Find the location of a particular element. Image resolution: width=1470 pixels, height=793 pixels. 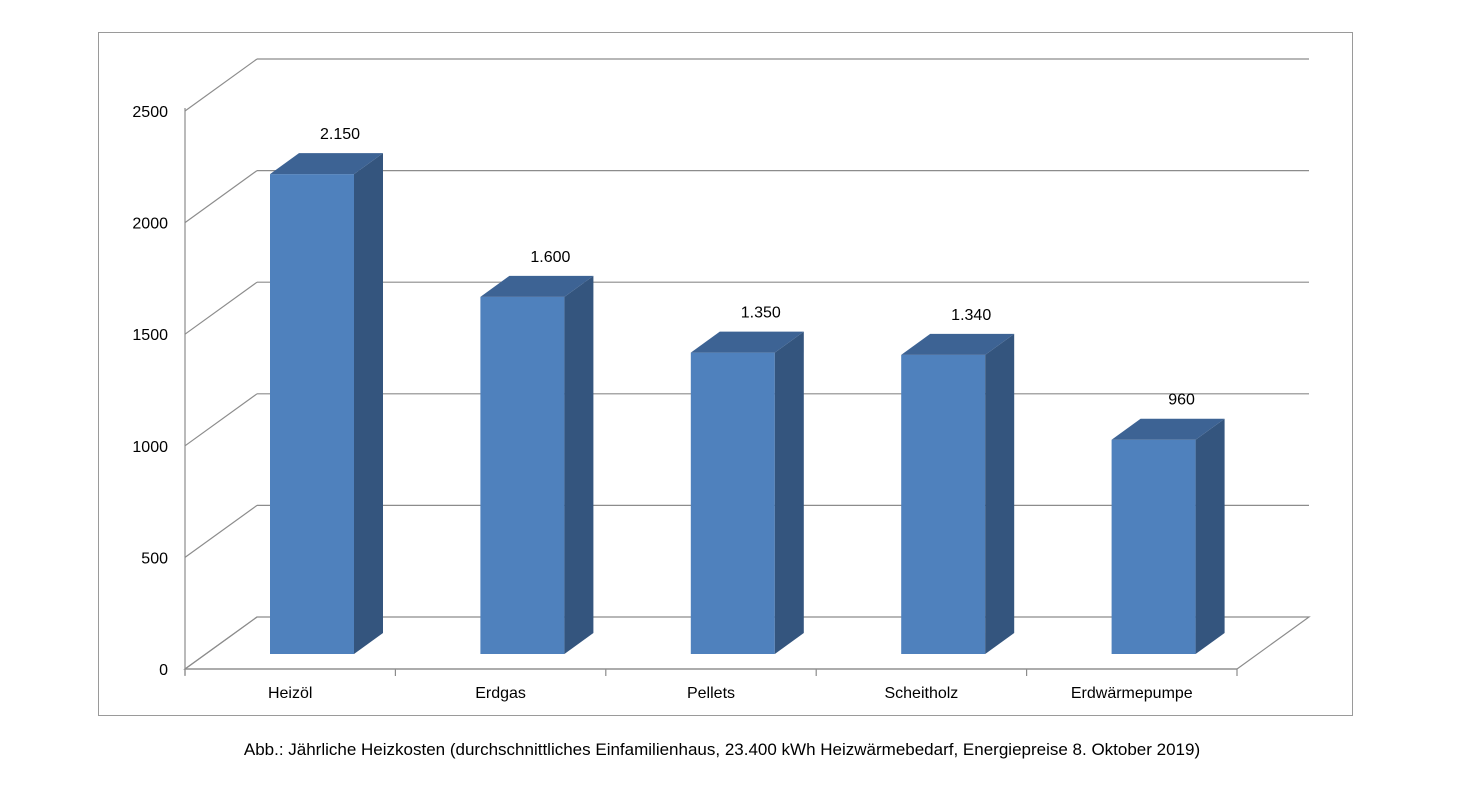

x-category-label: Pellets is located at coordinates (711, 693).